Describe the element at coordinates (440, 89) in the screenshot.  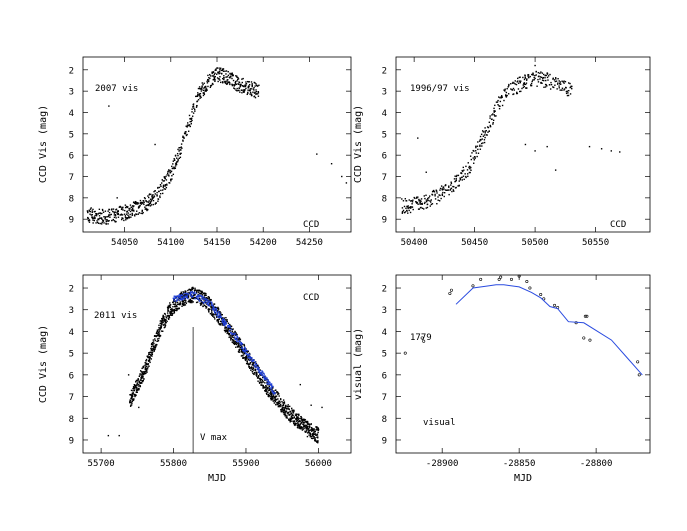
I see `panel-year-label: 1996/97 vis` at that location.